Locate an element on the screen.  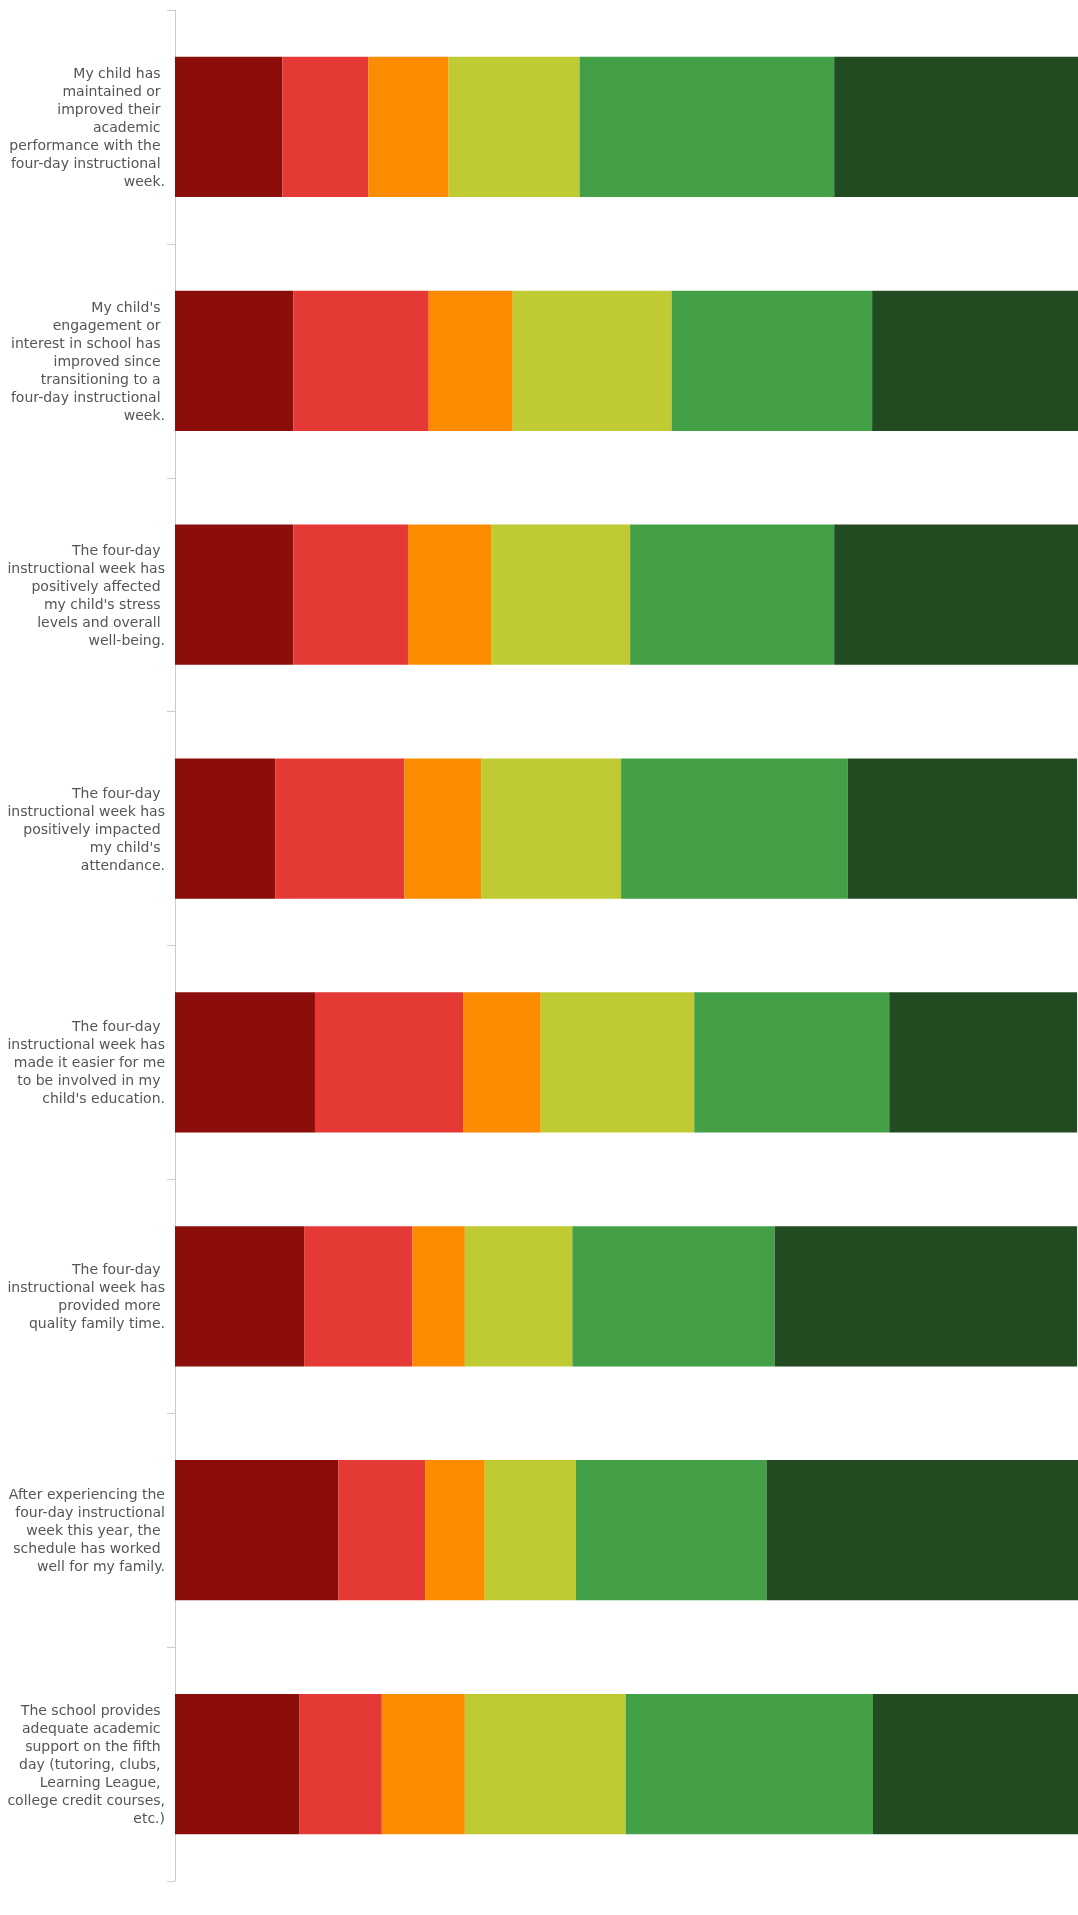
y-tick-label: The four-day instructional week has positively impacted my child's attendance. is located at coordinates (86, 828).